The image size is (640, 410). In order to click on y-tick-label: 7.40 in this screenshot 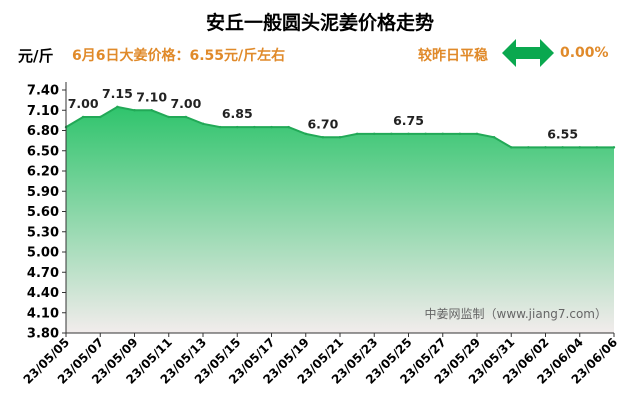, I will do `click(43, 91)`.